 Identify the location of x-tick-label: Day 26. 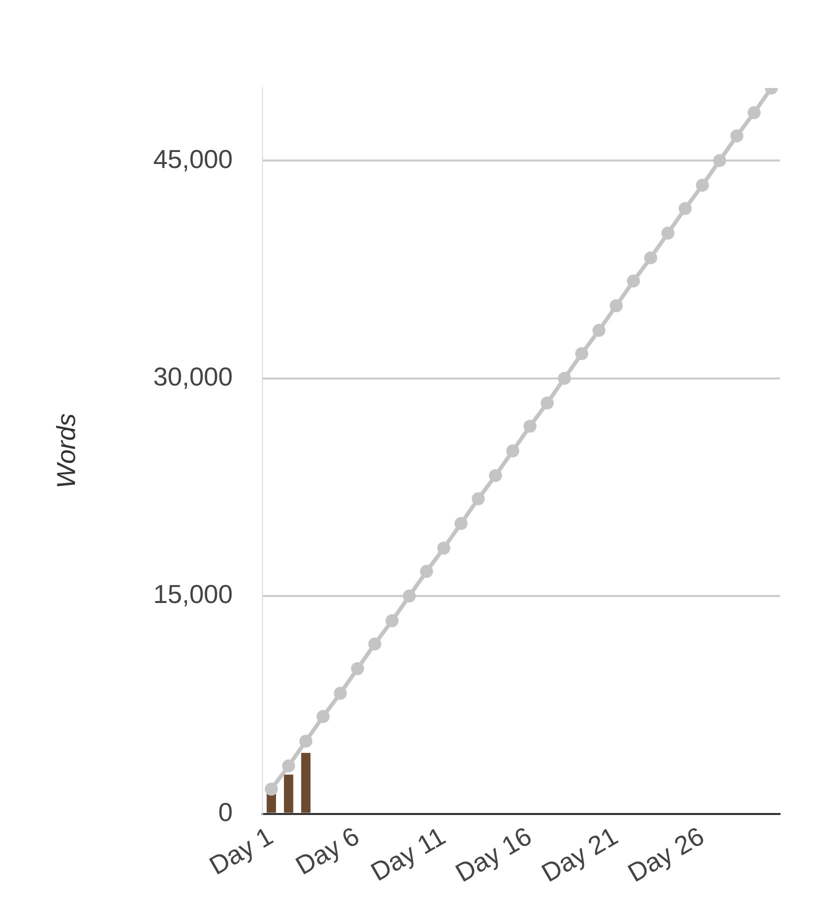
(665, 854).